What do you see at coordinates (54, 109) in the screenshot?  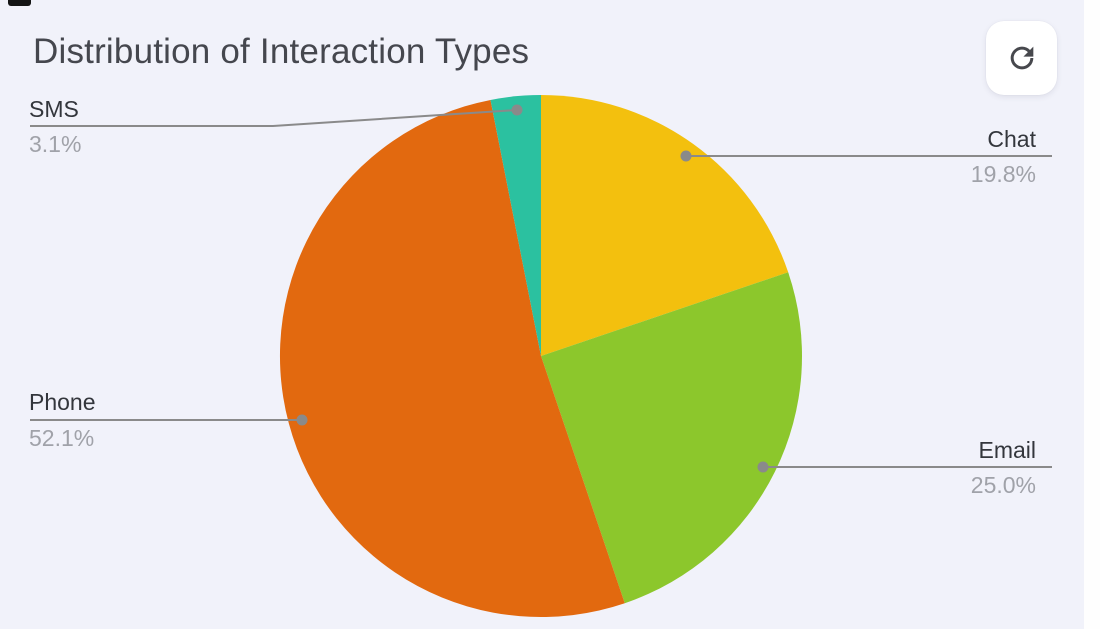 I see `slice-label-sms: SMS` at bounding box center [54, 109].